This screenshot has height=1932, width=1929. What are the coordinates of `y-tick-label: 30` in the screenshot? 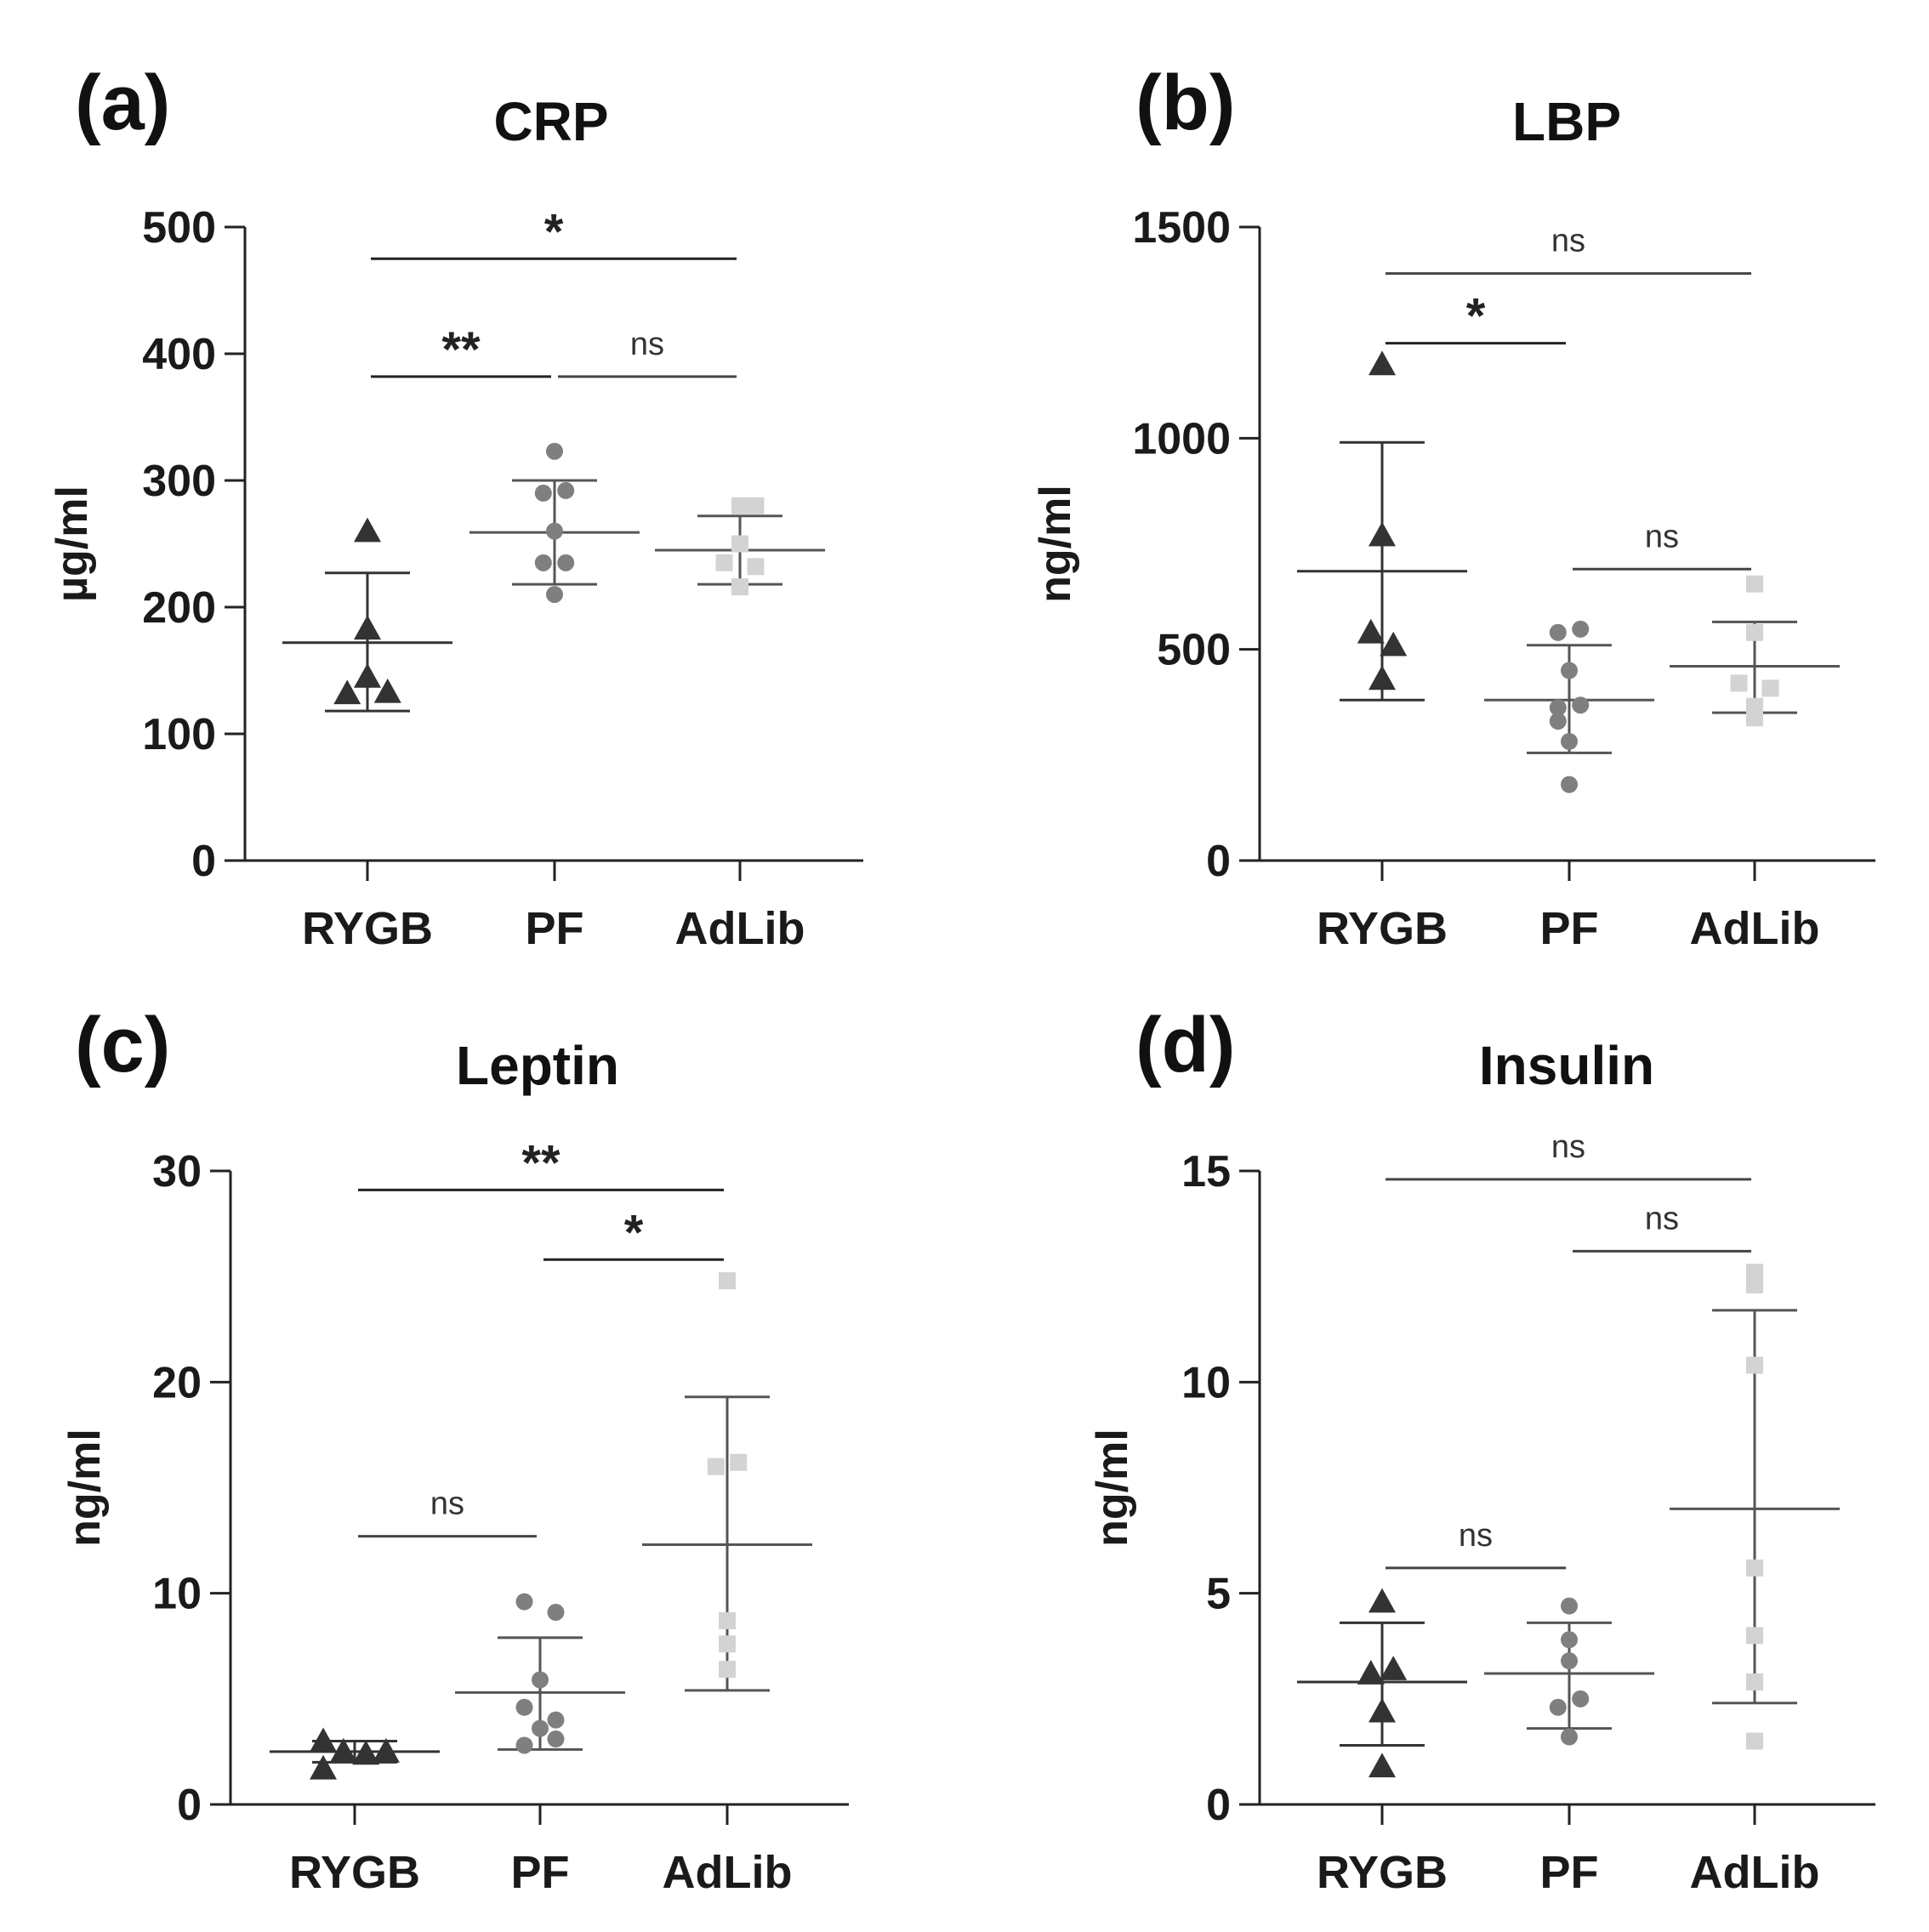 It's located at (177, 1171).